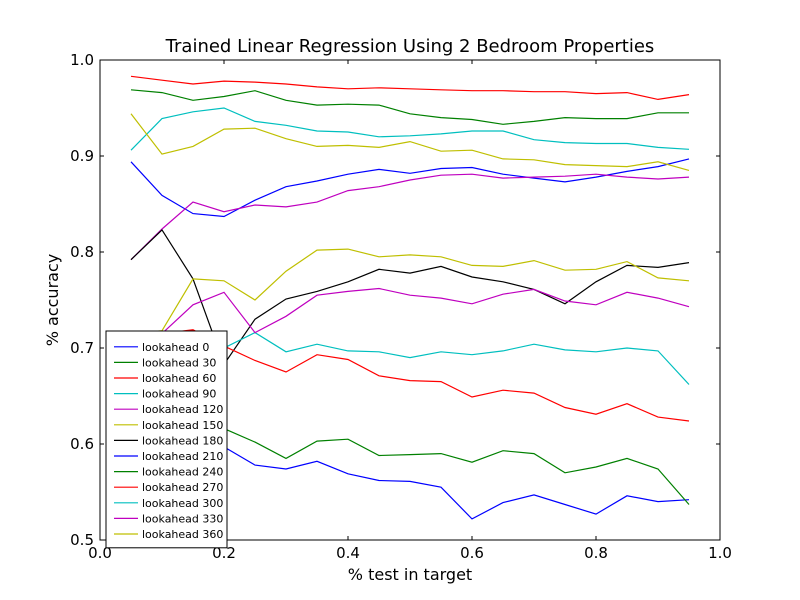 Image resolution: width=800 pixels, height=600 pixels. I want to click on legend-label: lookahead 180, so click(182, 440).